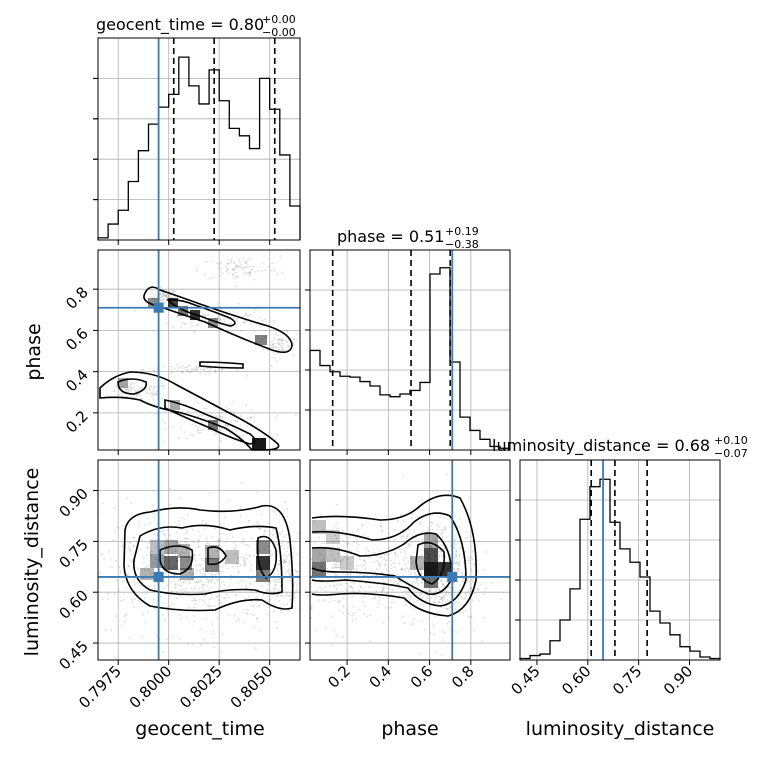  Describe the element at coordinates (252, 687) in the screenshot. I see `x-tick-label: 0.8050` at that location.